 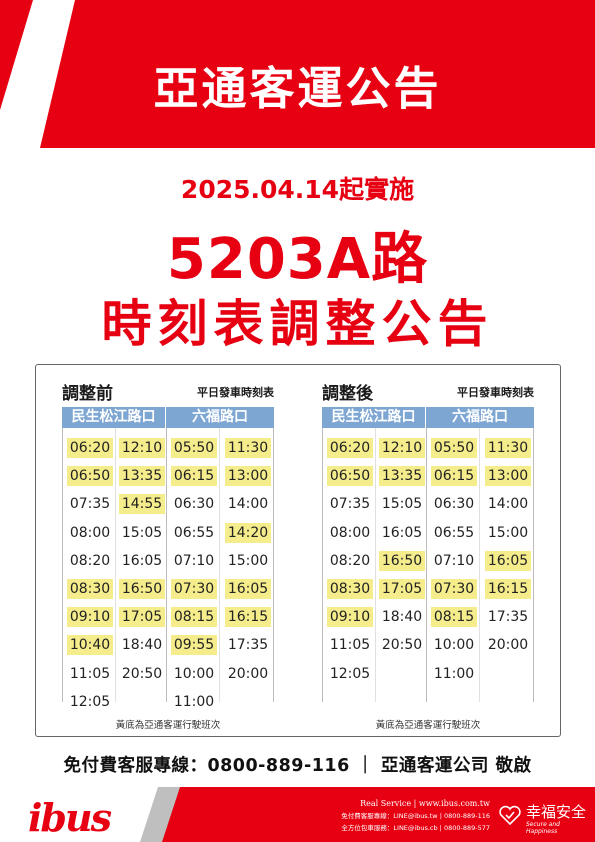 What do you see at coordinates (297, 189) in the screenshot?
I see `effective-date: 2025.04.14起實施` at bounding box center [297, 189].